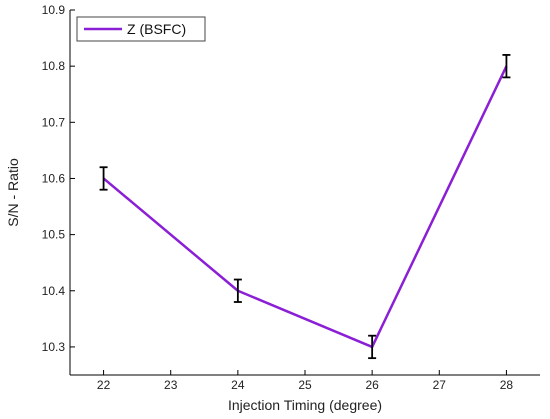 This screenshot has width=550, height=419. Describe the element at coordinates (305, 405) in the screenshot. I see `x-axis-label: Injection Timing (degree)` at that location.